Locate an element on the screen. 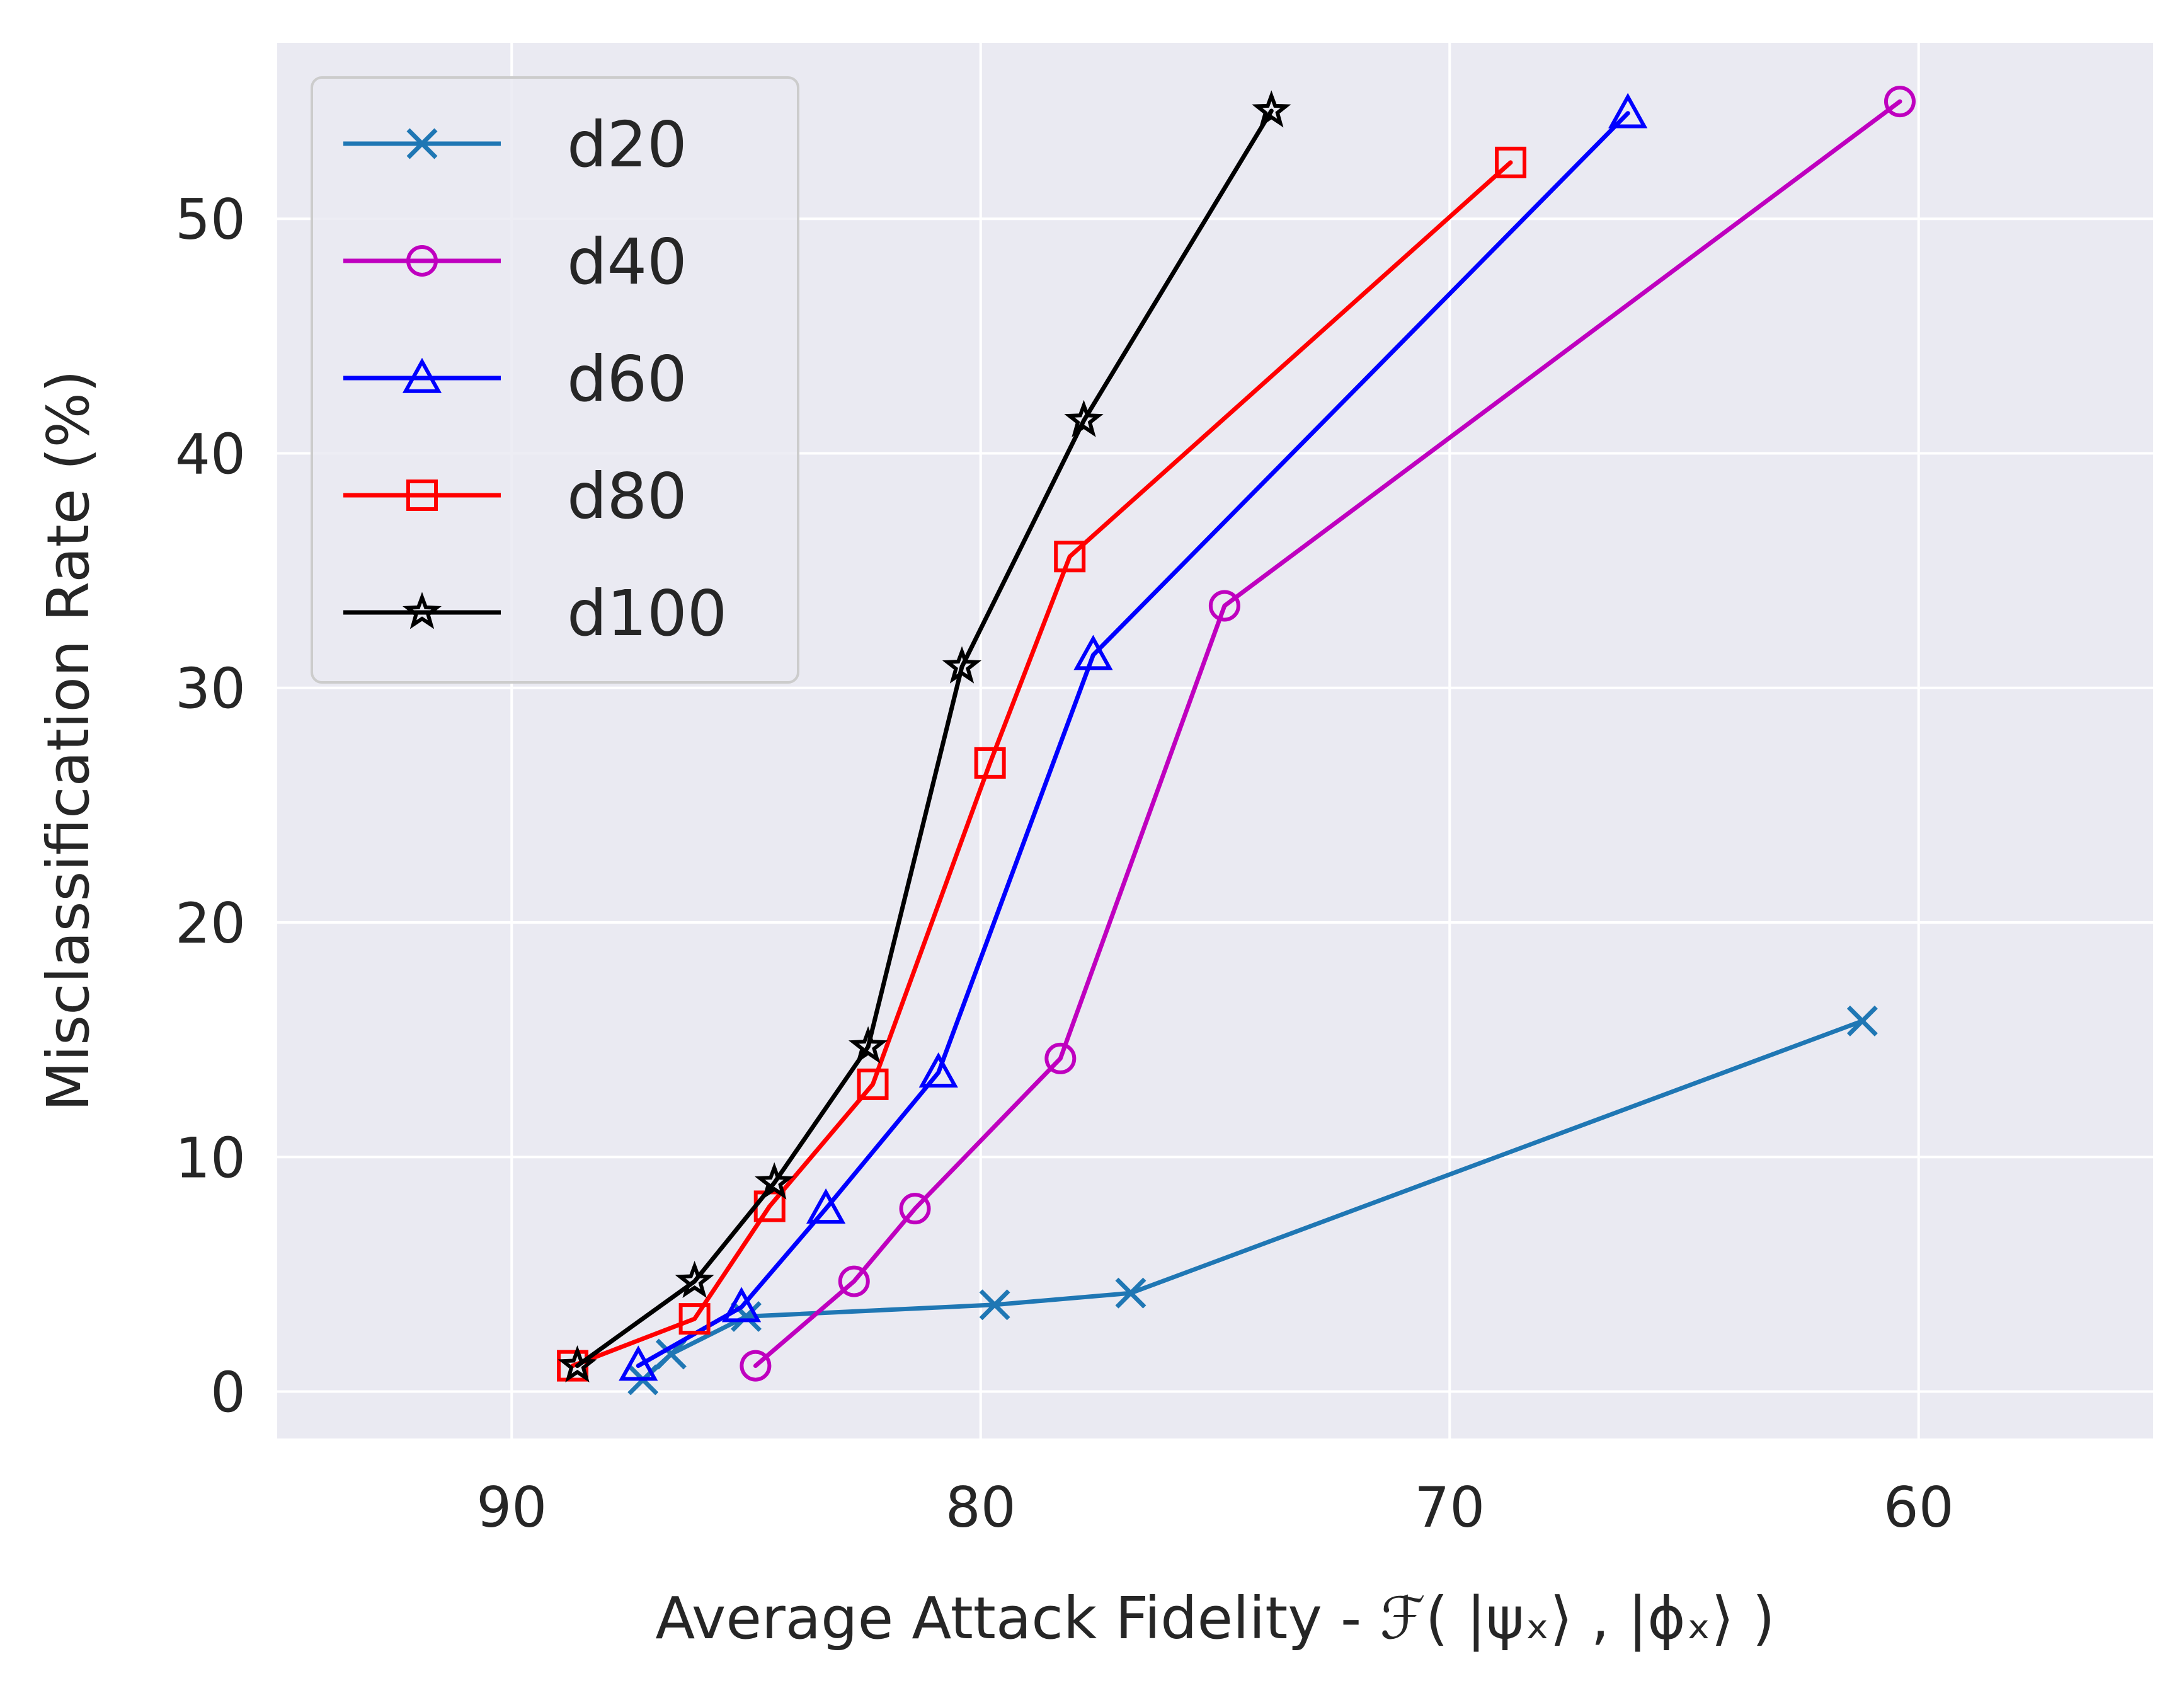 This screenshot has width=2184, height=1688. legend-label: d80 is located at coordinates (627, 496).